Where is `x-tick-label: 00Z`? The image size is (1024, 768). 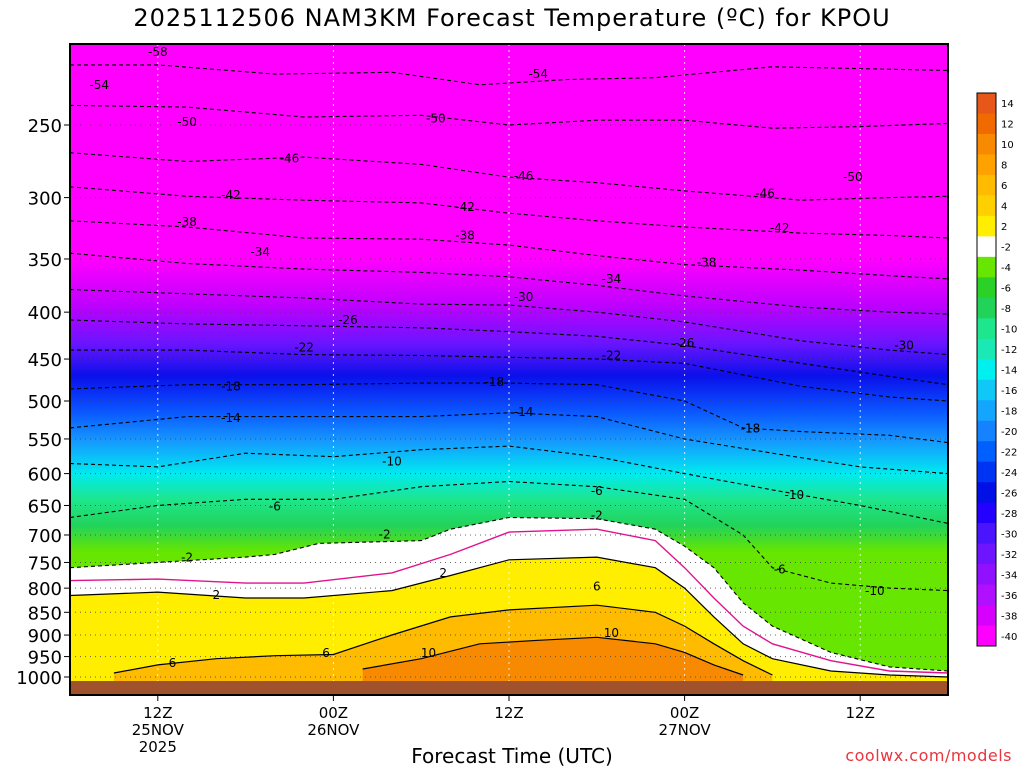 x-tick-label: 00Z is located at coordinates (684, 713).